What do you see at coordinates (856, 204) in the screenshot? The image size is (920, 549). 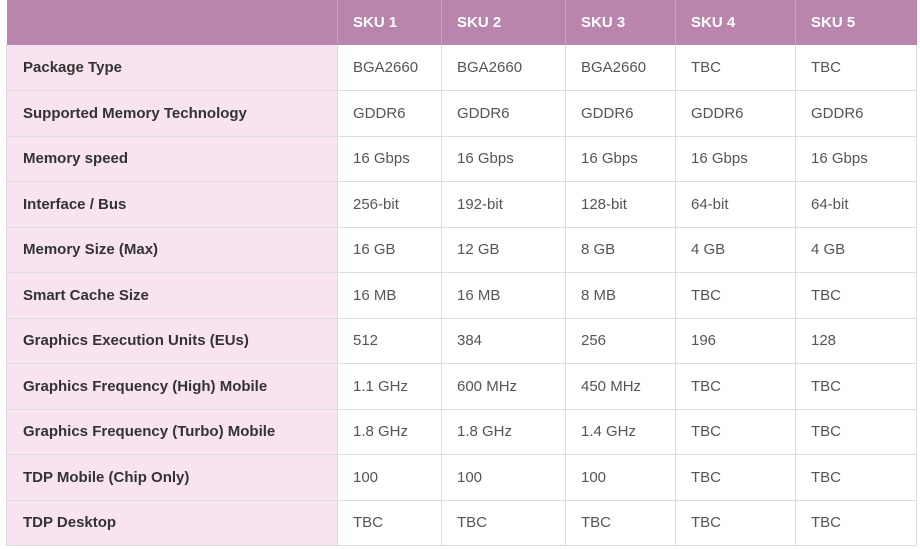 I see `cell-sku-5: 64-bit` at bounding box center [856, 204].